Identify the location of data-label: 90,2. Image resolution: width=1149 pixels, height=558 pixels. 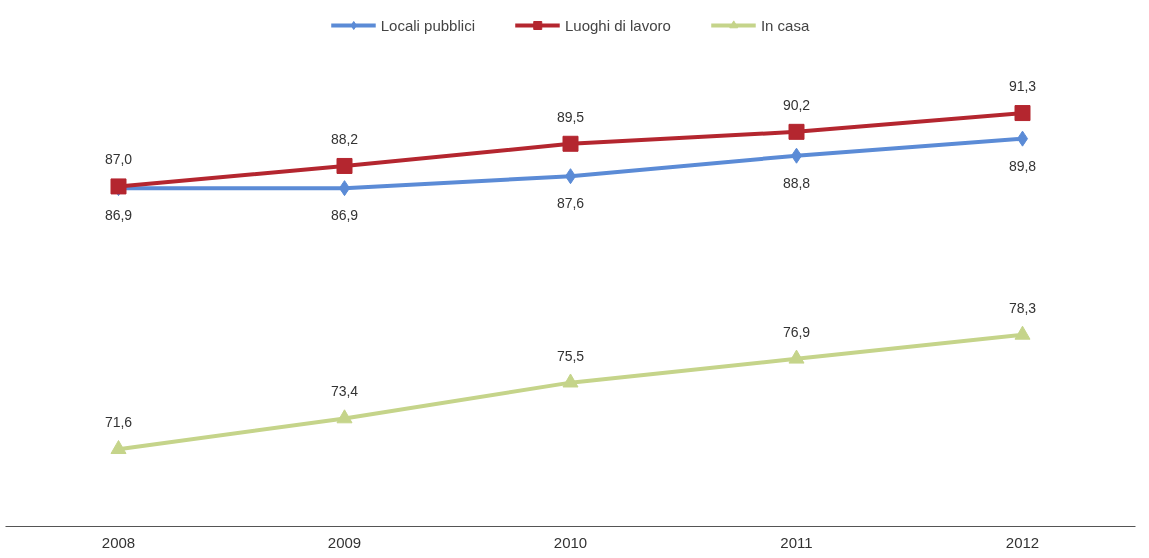
(796, 104).